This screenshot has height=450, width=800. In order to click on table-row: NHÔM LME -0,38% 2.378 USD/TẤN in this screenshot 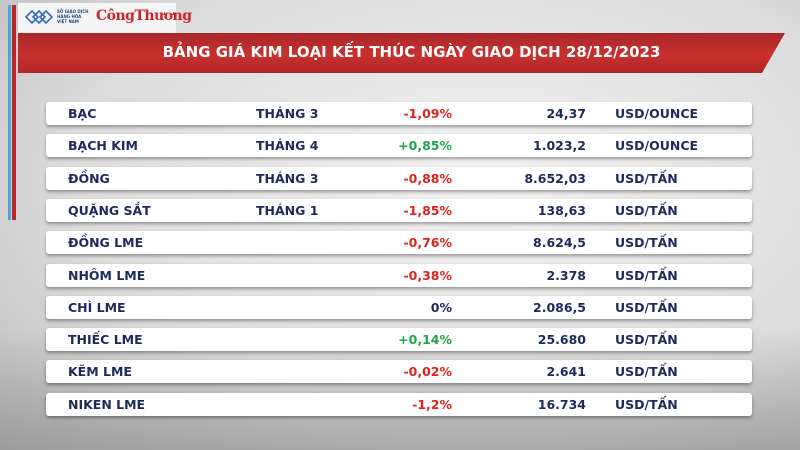, I will do `click(399, 275)`.